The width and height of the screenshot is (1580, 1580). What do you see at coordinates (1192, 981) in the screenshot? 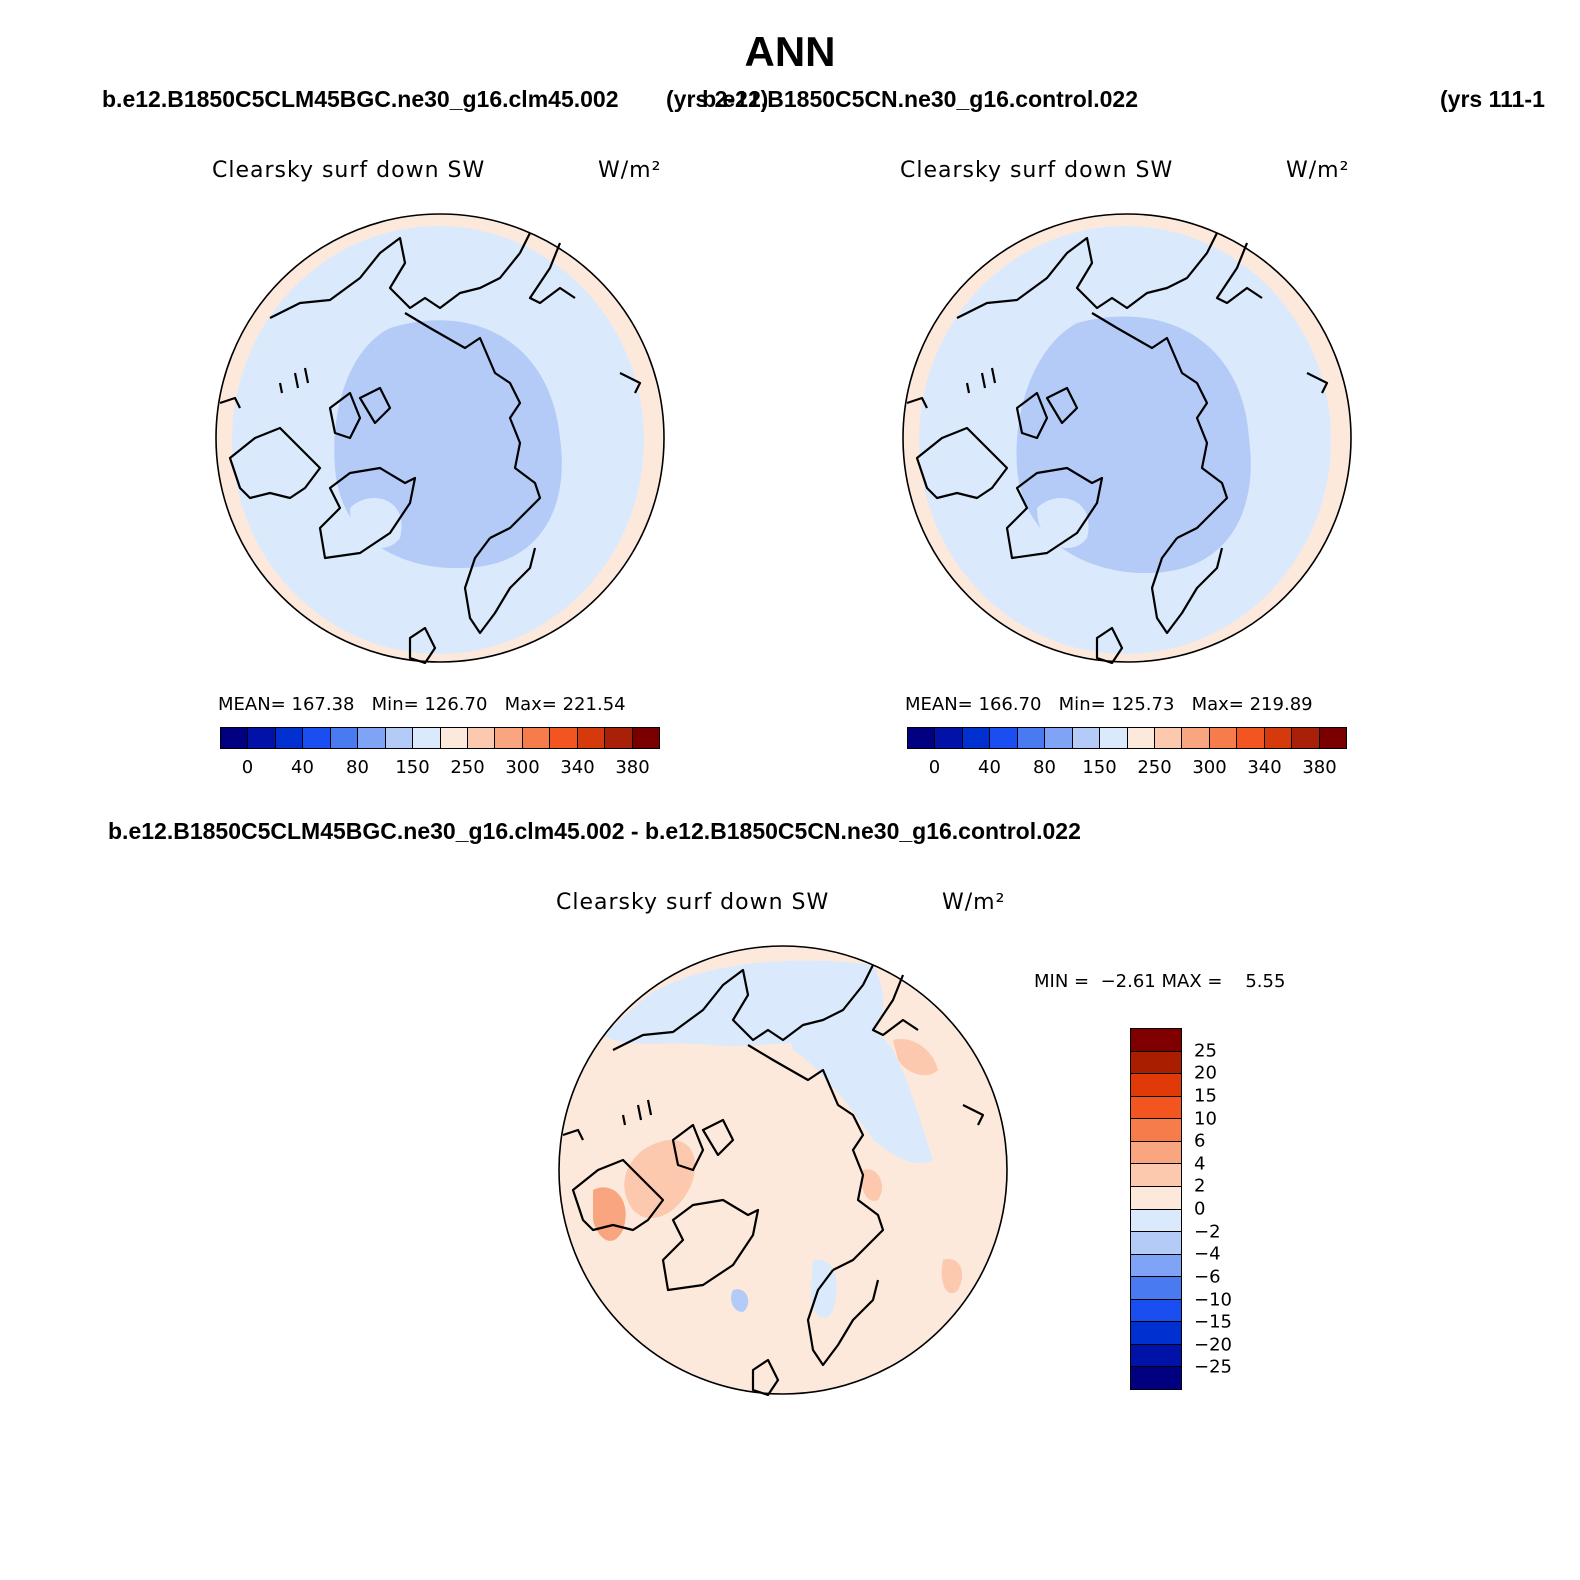
I see `diff-max-label: MAX =` at bounding box center [1192, 981].